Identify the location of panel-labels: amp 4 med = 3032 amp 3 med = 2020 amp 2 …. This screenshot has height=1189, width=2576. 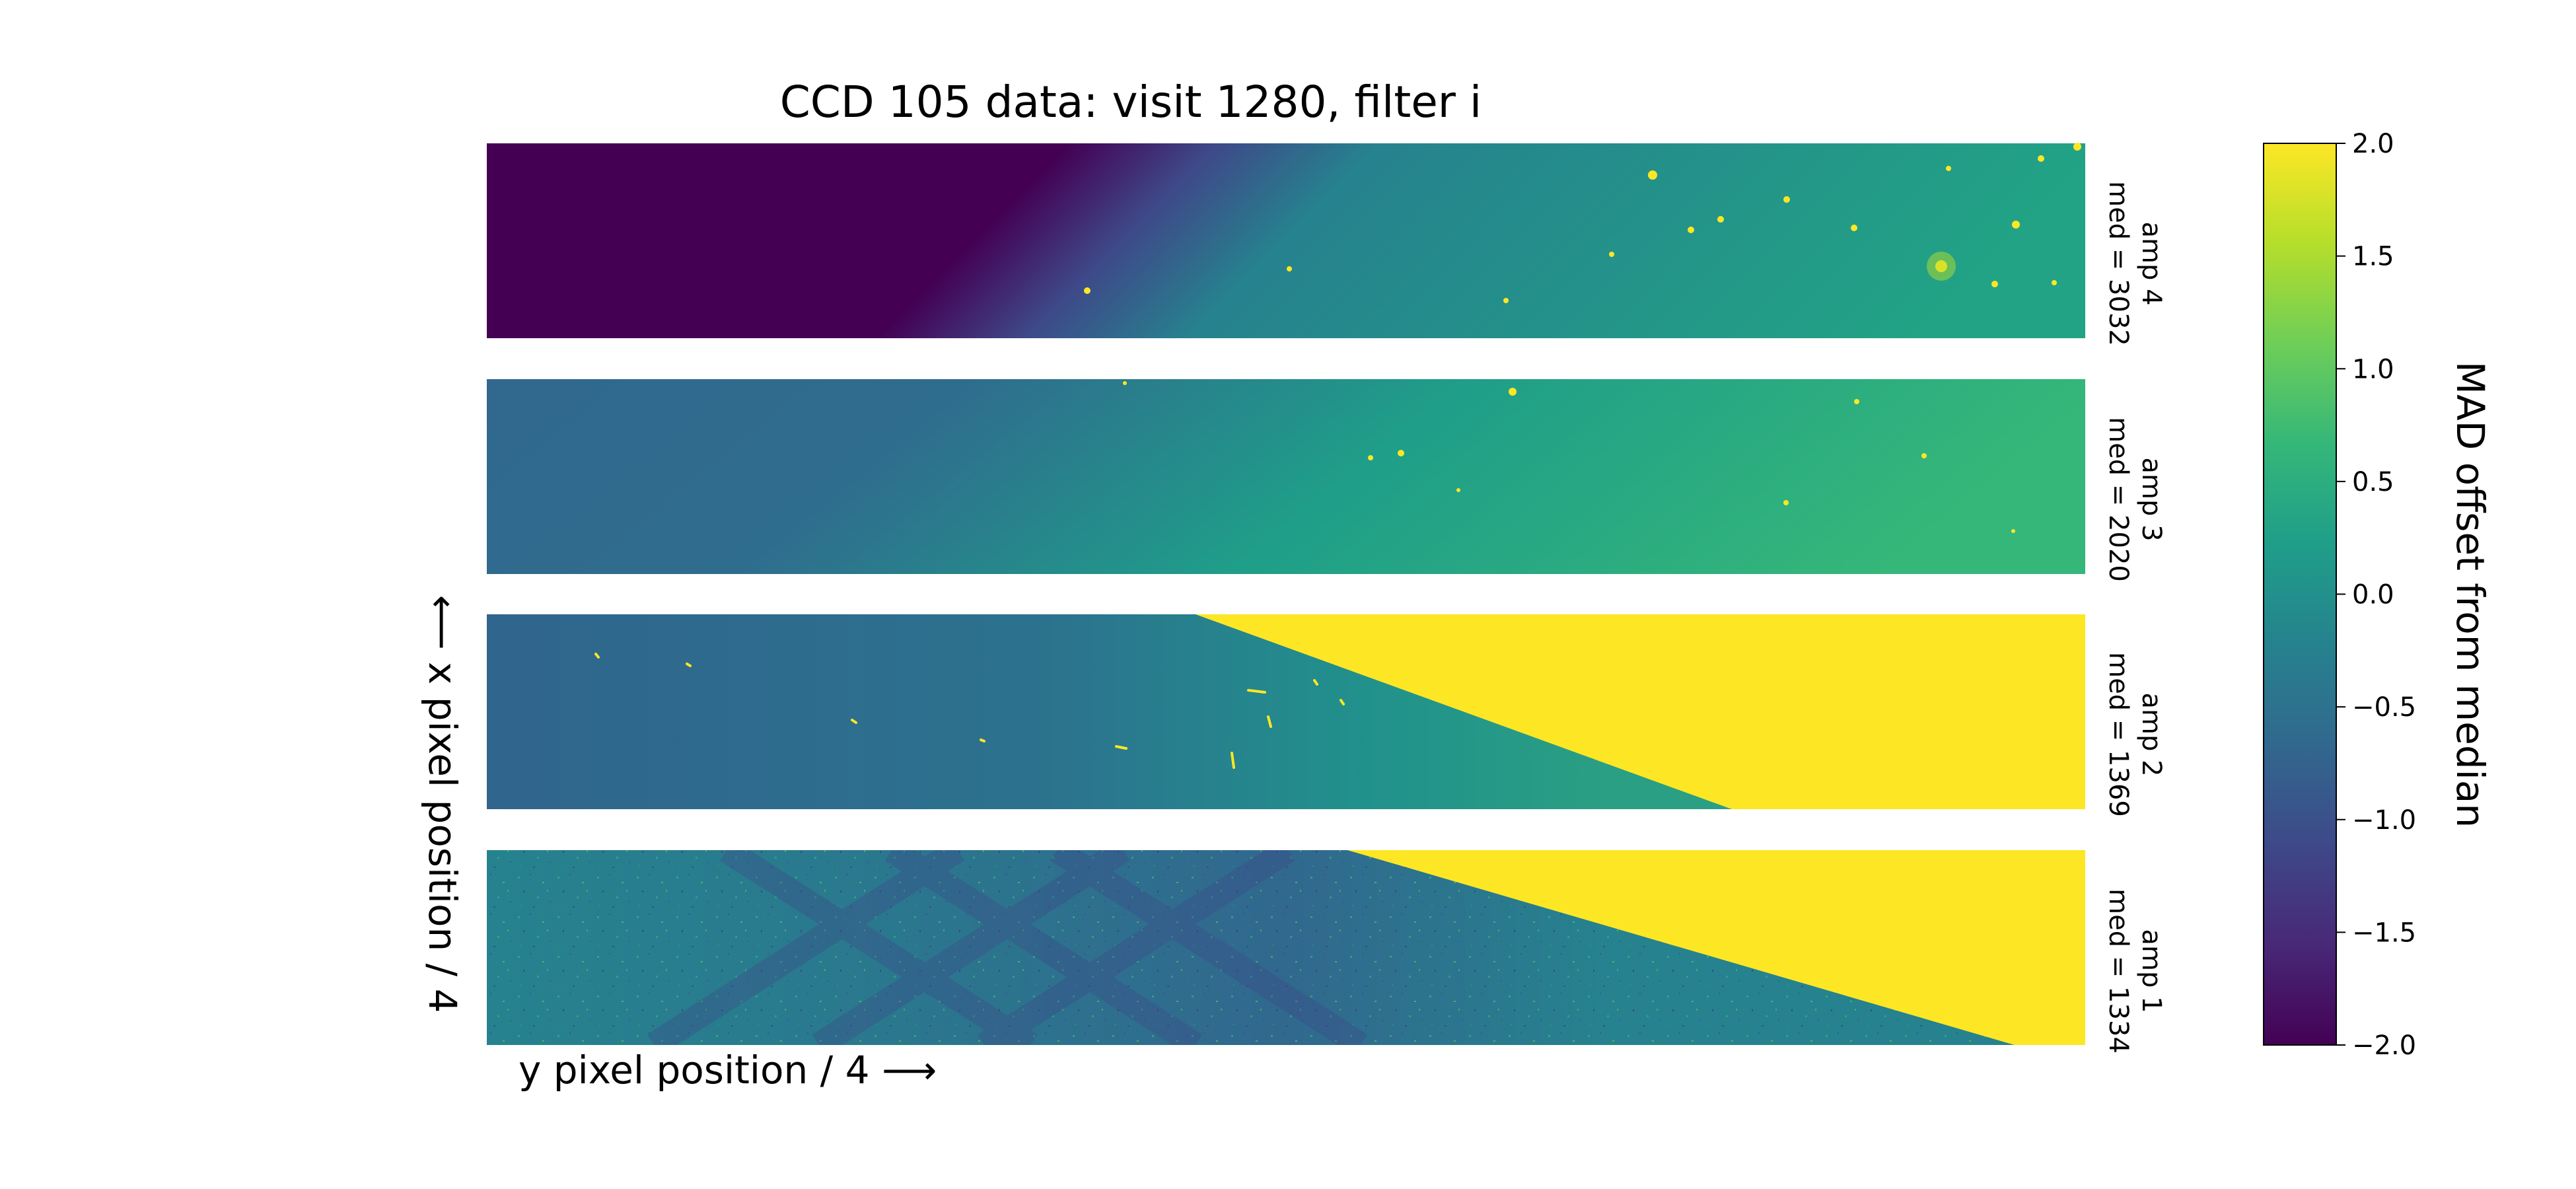
(2134, 617).